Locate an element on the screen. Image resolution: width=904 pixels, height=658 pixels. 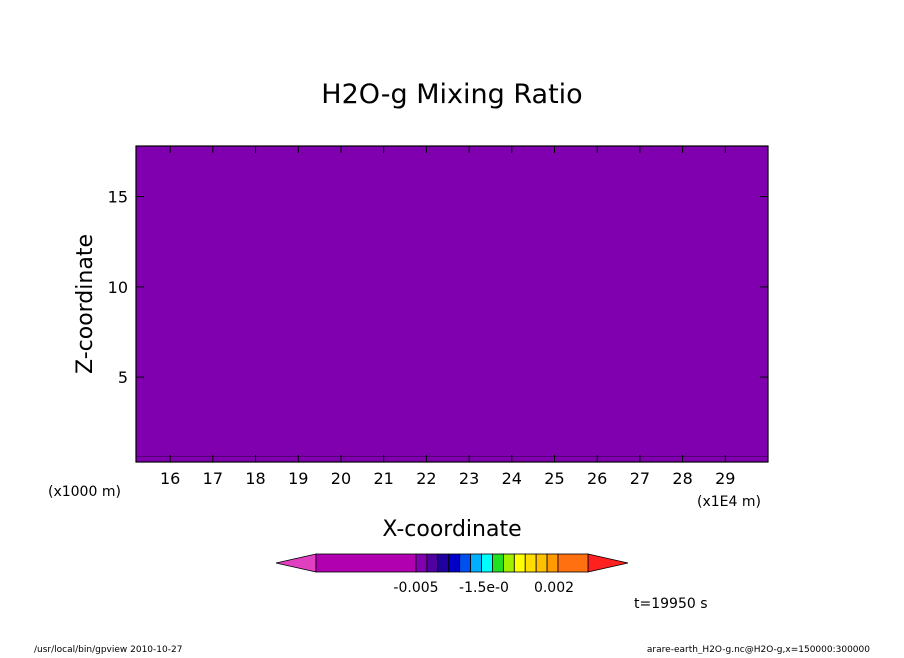
x-tick-label: 27 is located at coordinates (640, 478).